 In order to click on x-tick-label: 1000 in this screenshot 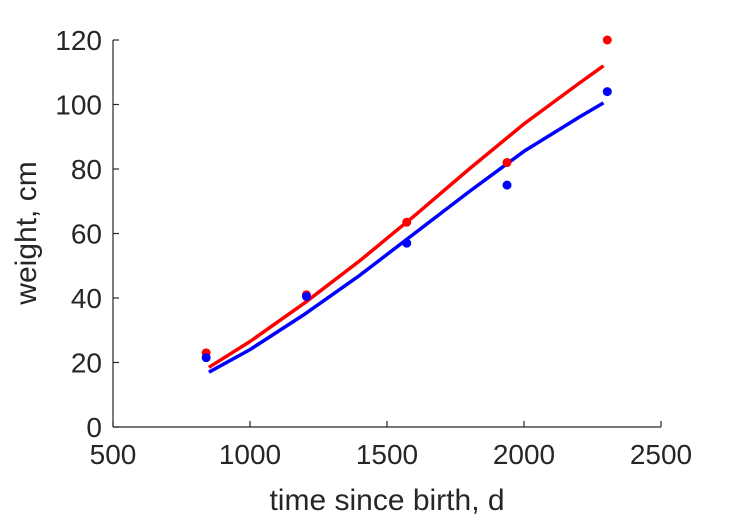, I will do `click(250, 454)`.